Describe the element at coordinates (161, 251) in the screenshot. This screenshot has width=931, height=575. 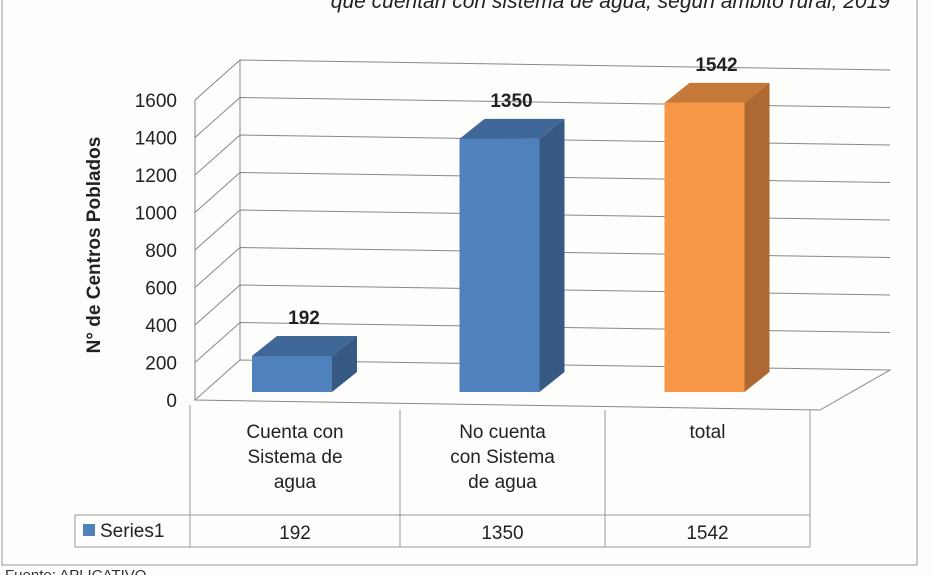
I see `y-tick-label: 800` at that location.